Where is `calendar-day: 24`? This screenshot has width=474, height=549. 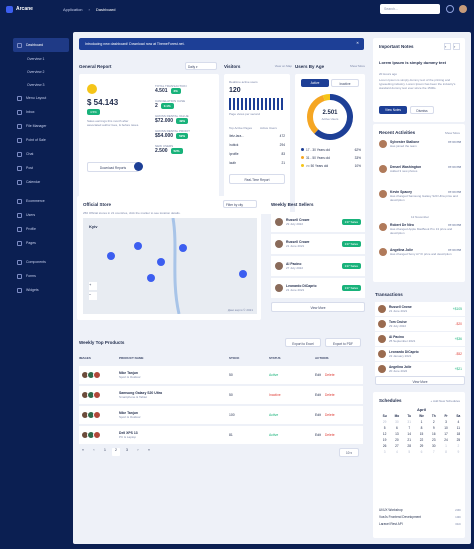
calendar-day: 24 is located at coordinates (446, 440).